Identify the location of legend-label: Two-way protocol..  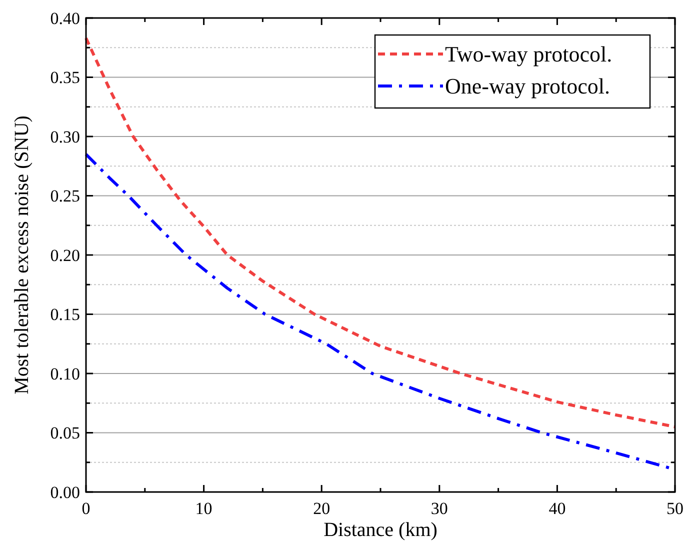
(528, 54).